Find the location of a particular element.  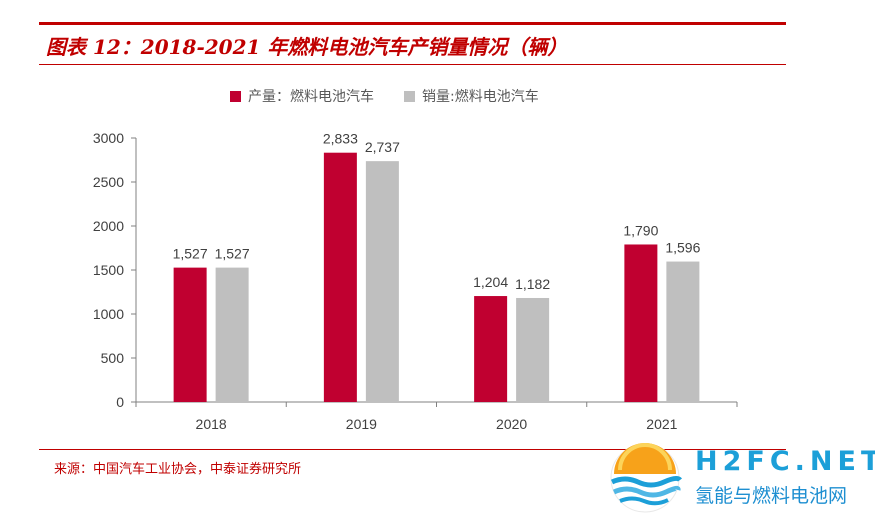

x-tick-label: 2019 is located at coordinates (361, 424).